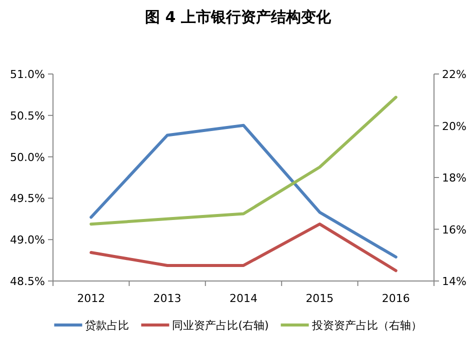 The height and width of the screenshot is (338, 476). I want to click on y2-tick-label: 22%, so click(454, 74).